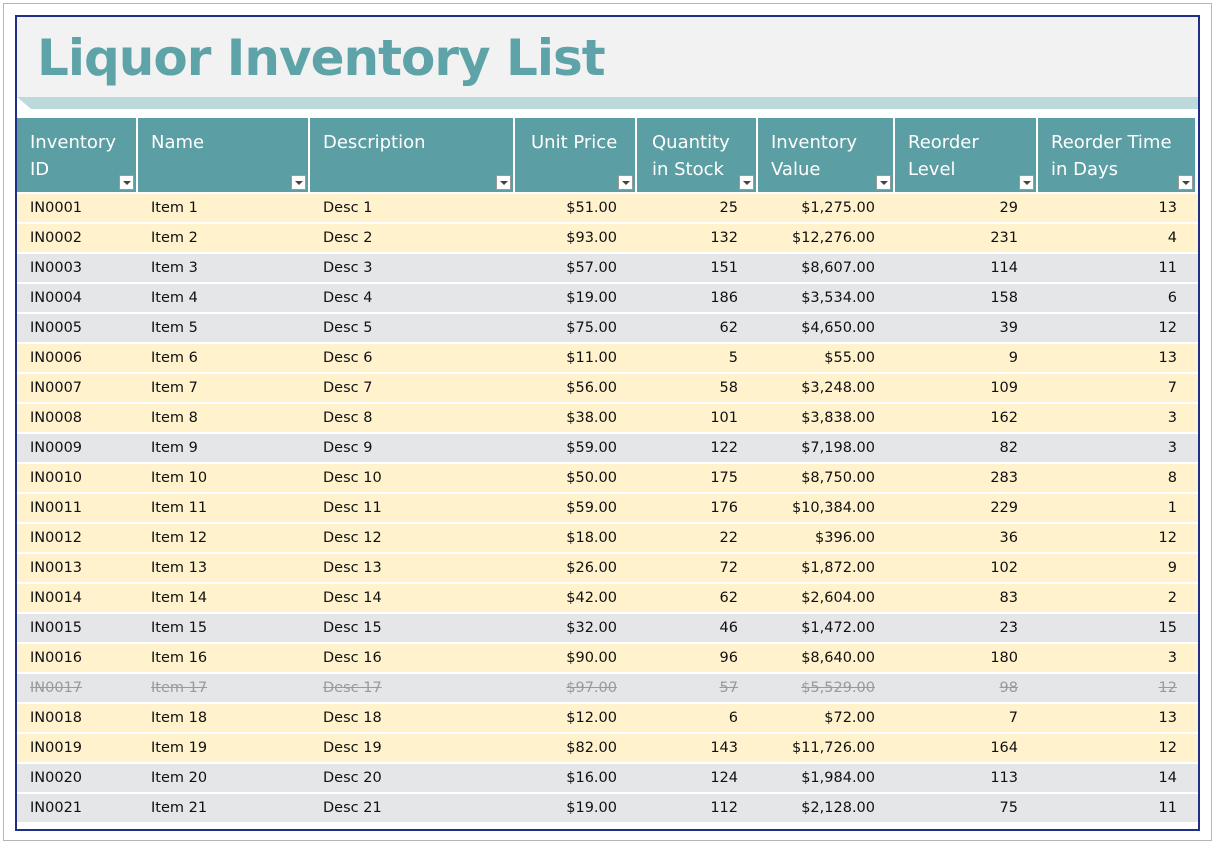 The height and width of the screenshot is (846, 1217). Describe the element at coordinates (348, 418) in the screenshot. I see `cell-description: Desc 8` at that location.